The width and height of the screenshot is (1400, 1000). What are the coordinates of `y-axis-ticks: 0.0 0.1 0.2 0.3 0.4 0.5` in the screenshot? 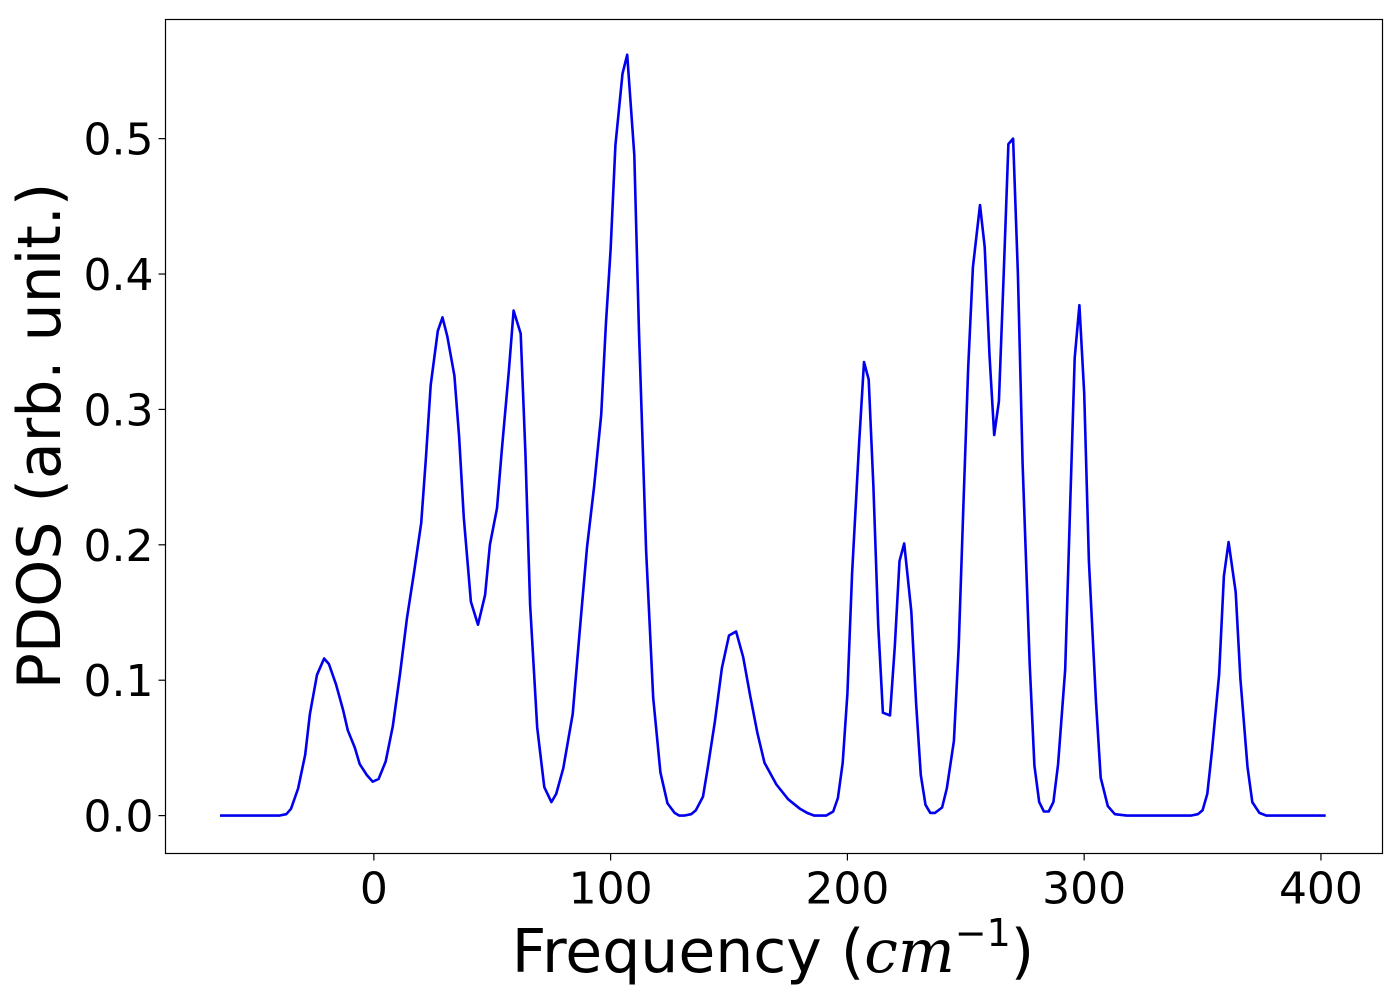 It's located at (125, 479).